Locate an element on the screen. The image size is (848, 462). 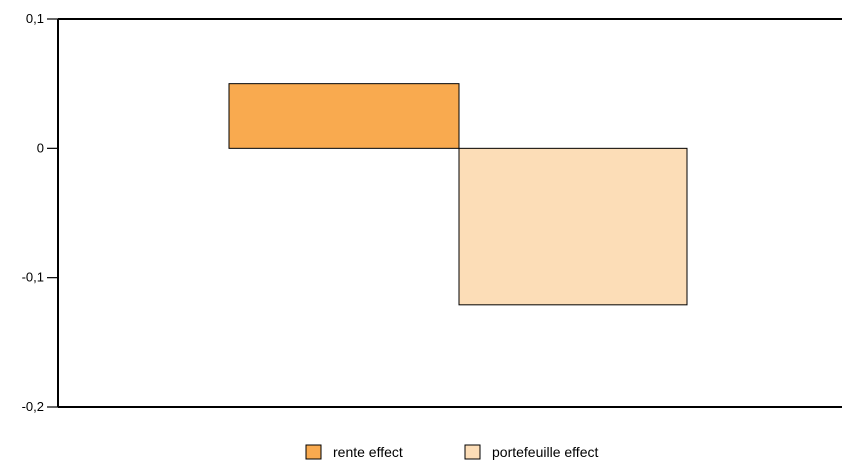
legend: rente effect portefeuille effect is located at coordinates (451, 452).